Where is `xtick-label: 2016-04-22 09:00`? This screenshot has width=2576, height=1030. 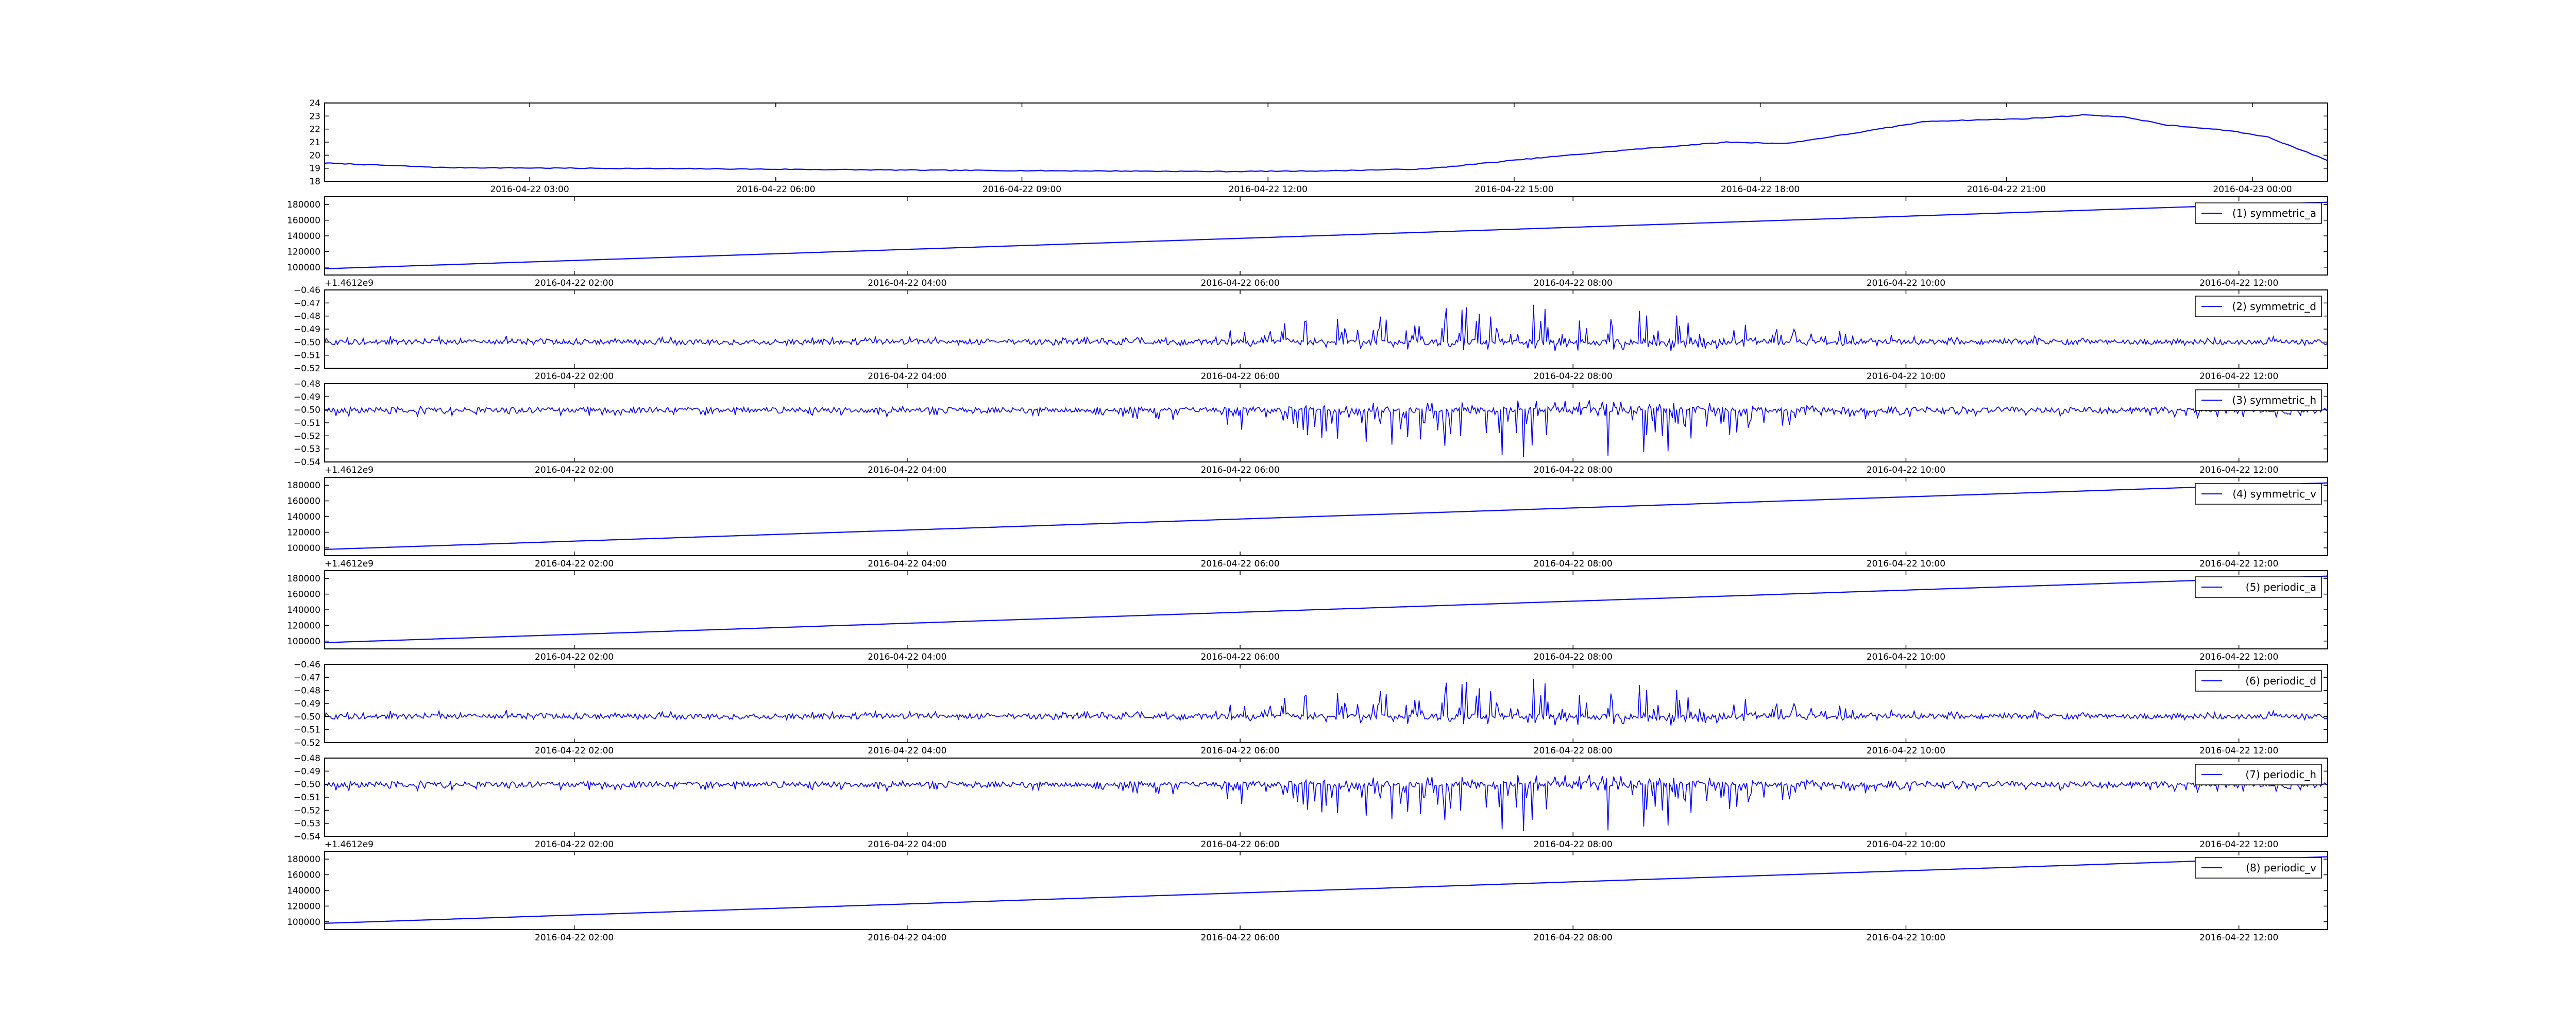 xtick-label: 2016-04-22 09:00 is located at coordinates (1022, 189).